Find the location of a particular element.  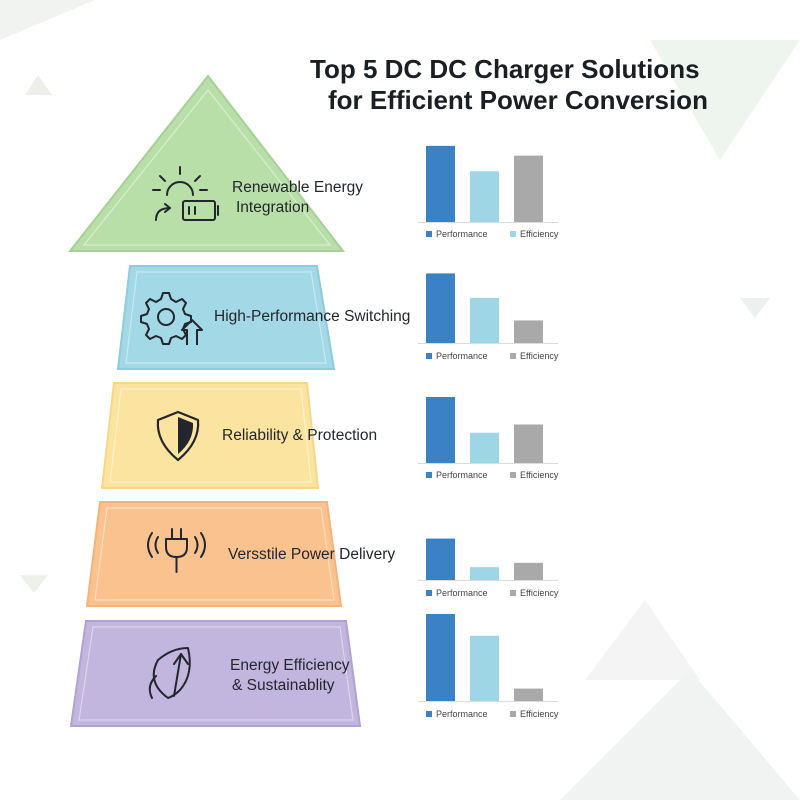

tier-1-label: Renewable Energy Integration is located at coordinates (297, 198).